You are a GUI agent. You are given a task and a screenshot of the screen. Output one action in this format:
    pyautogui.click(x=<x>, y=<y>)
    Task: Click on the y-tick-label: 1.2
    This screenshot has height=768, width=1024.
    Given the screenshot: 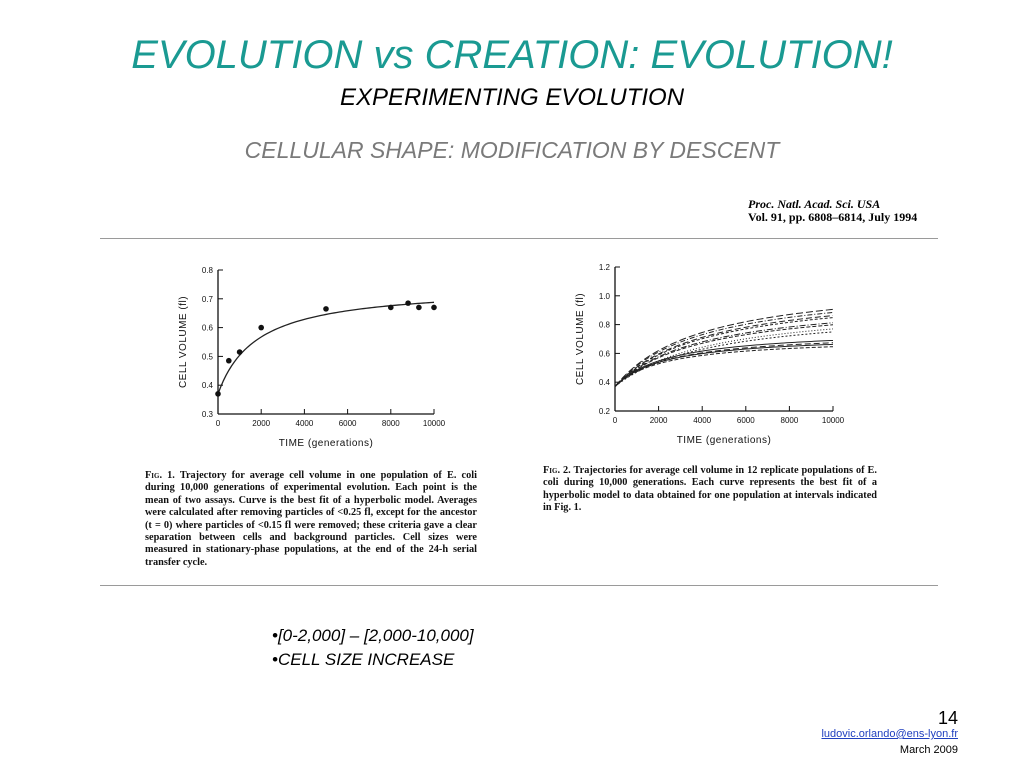 What is the action you would take?
    pyautogui.click(x=605, y=267)
    